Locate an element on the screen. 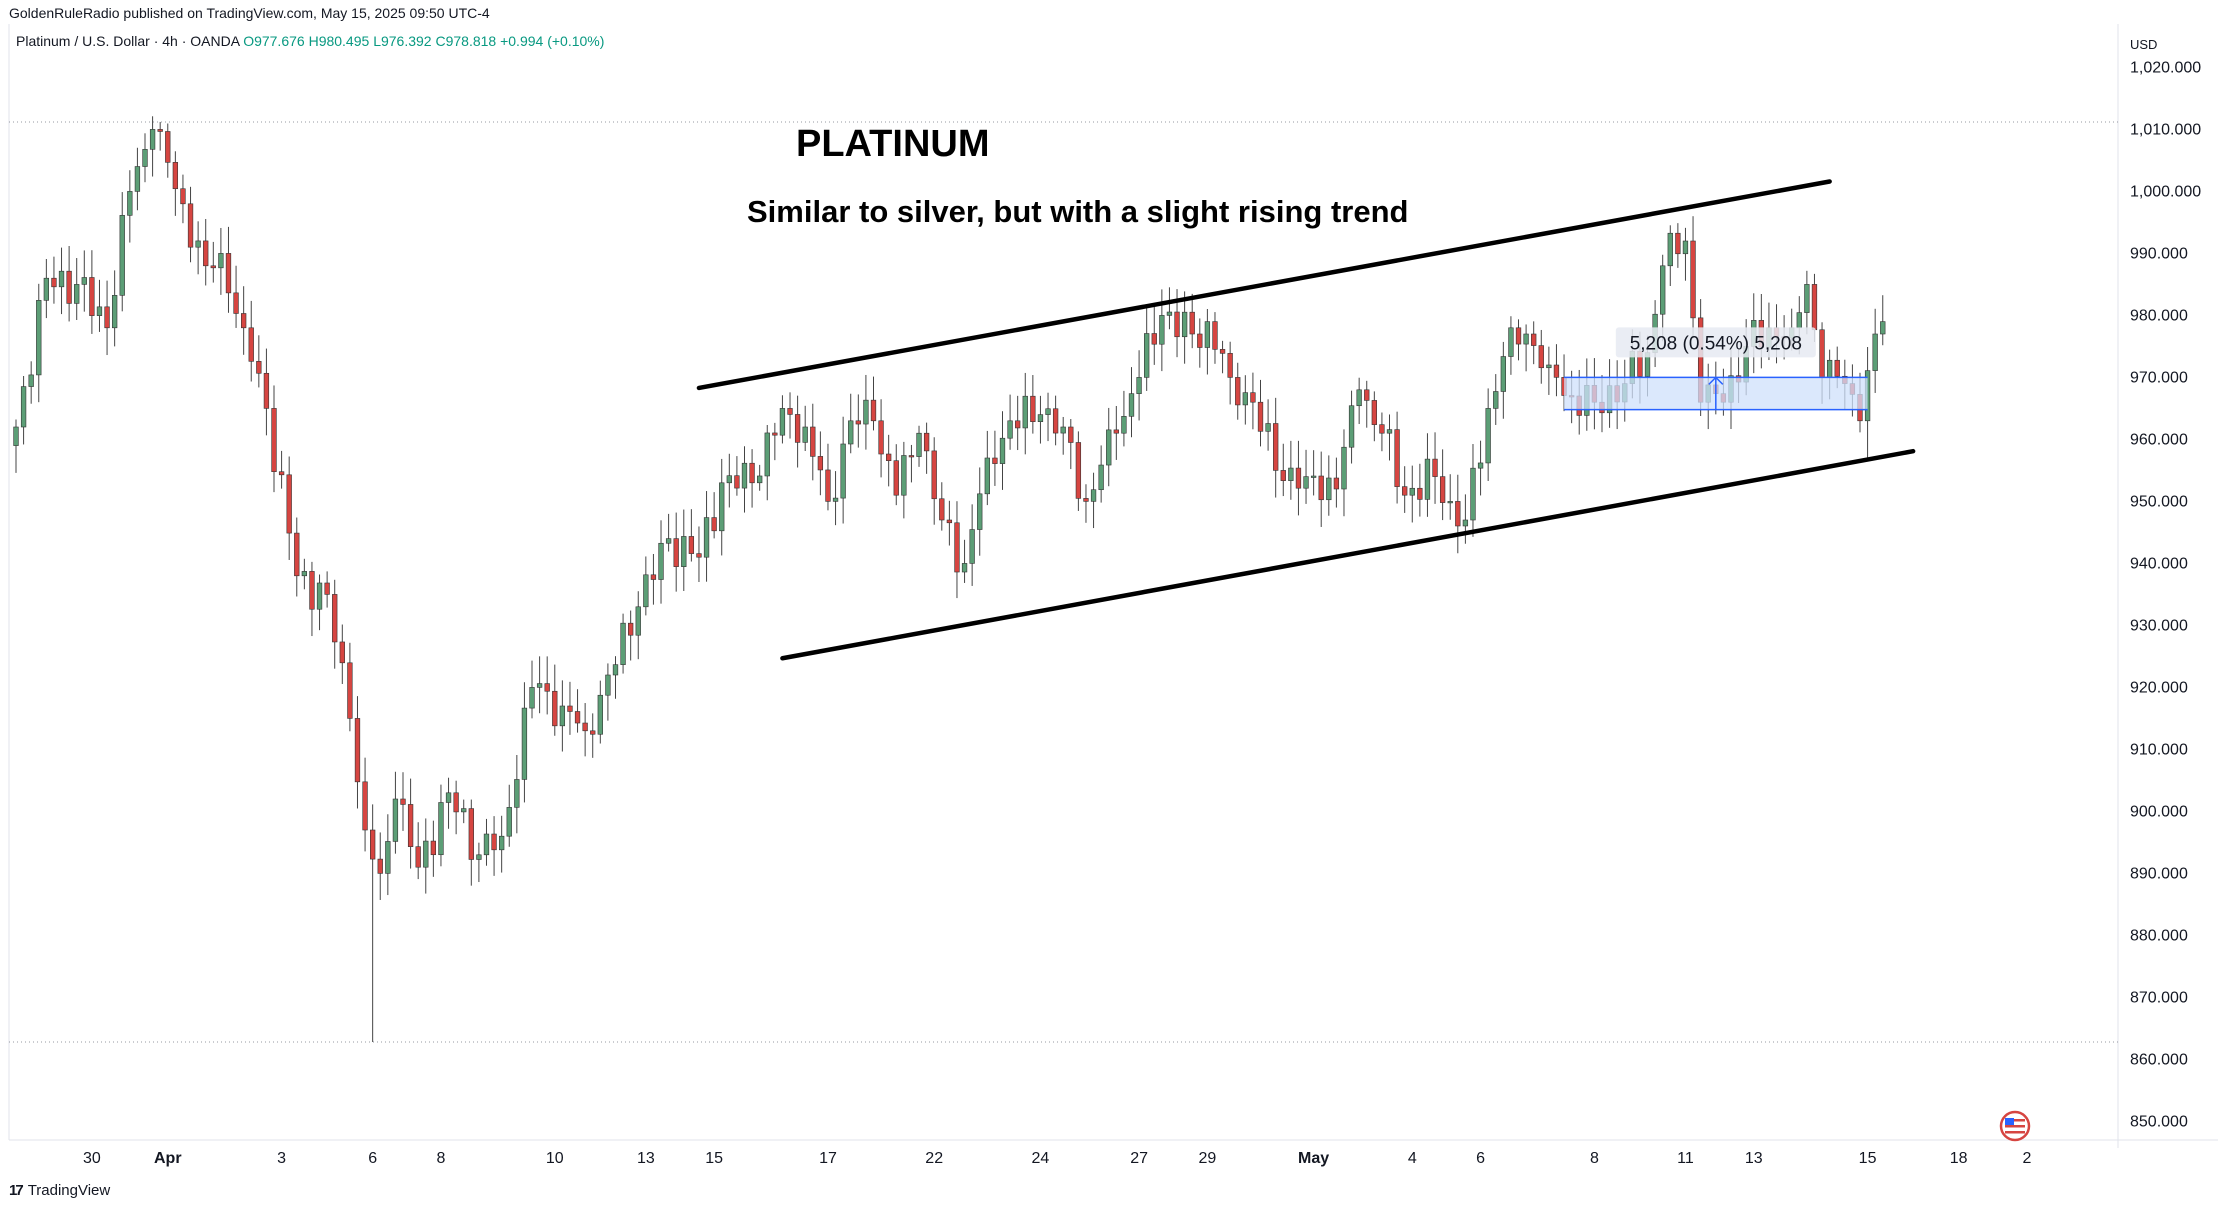  time-axis: 30 Apr 3 6 8 10 13 15 17 22 24 27 29 May 4 6 8 11 13 15 18 2 is located at coordinates (1057, 1158).